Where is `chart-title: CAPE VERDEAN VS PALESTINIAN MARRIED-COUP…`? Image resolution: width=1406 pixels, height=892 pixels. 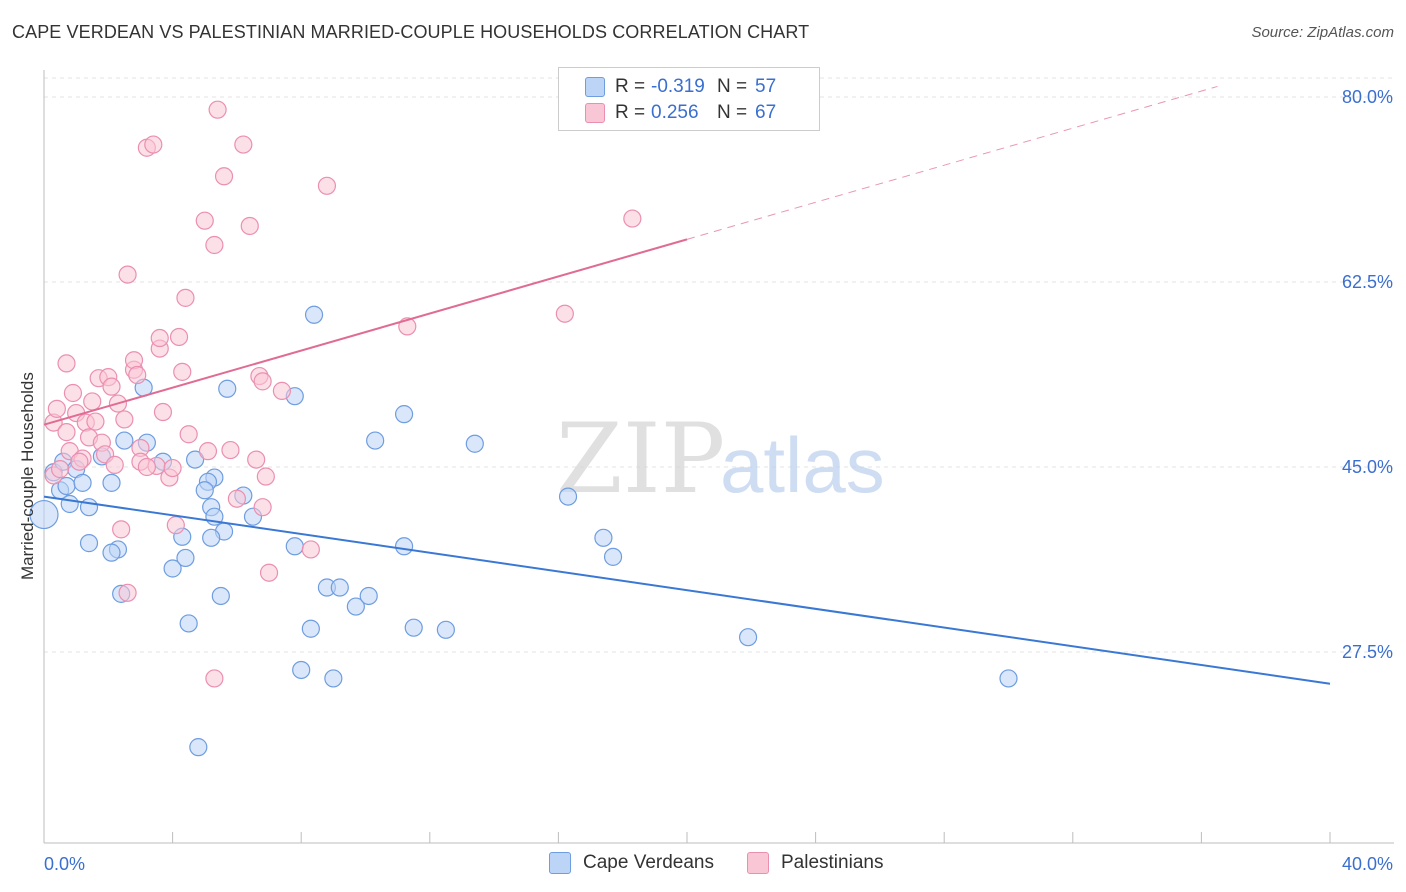
chart-title: CAPE VERDEAN VS PALESTINIAN MARRIED-COUP… is located at coordinates (411, 32).